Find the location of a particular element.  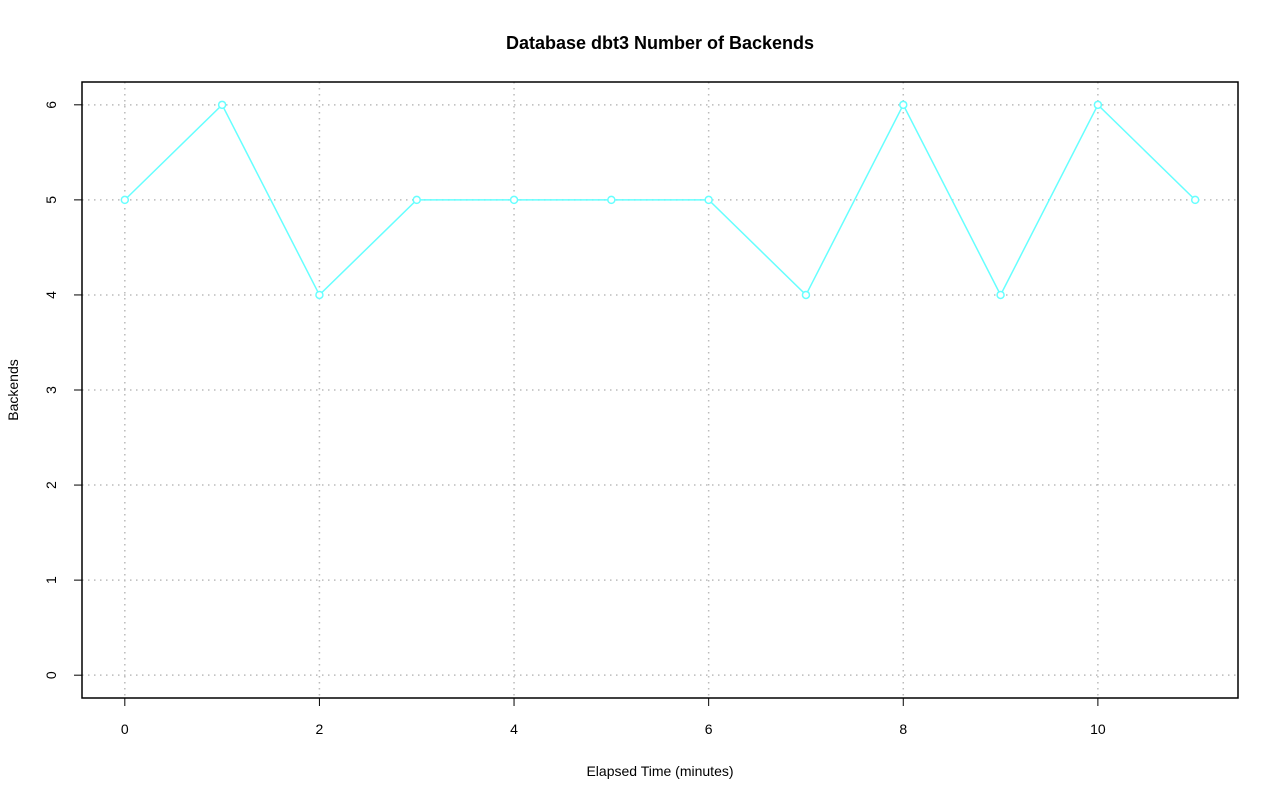

y-tick-label: 2 is located at coordinates (51, 485).